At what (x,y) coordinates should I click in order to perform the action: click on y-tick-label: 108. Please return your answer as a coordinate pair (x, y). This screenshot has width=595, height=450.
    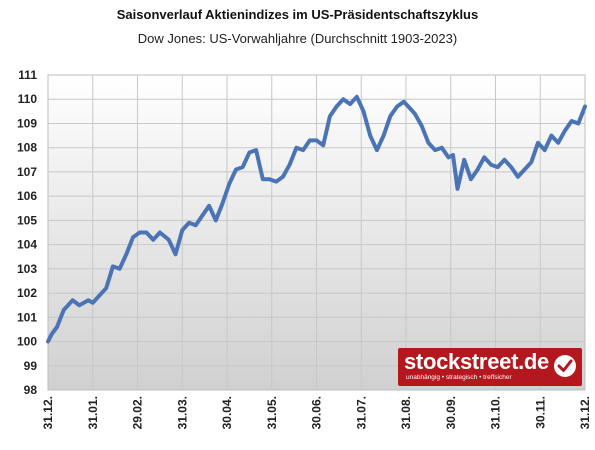
    Looking at the image, I should click on (27, 148).